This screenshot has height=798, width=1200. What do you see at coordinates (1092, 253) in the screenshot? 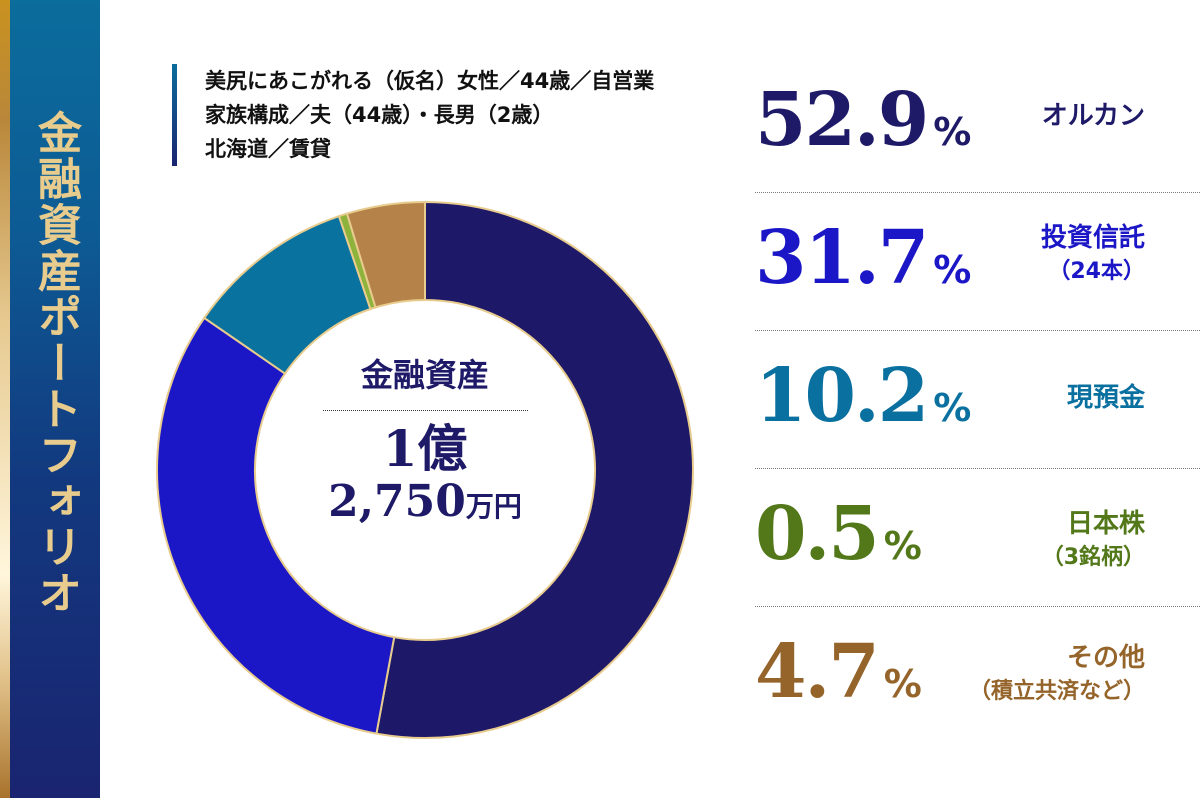
I see `legend-label: 投資信託 （24本）` at bounding box center [1092, 253].